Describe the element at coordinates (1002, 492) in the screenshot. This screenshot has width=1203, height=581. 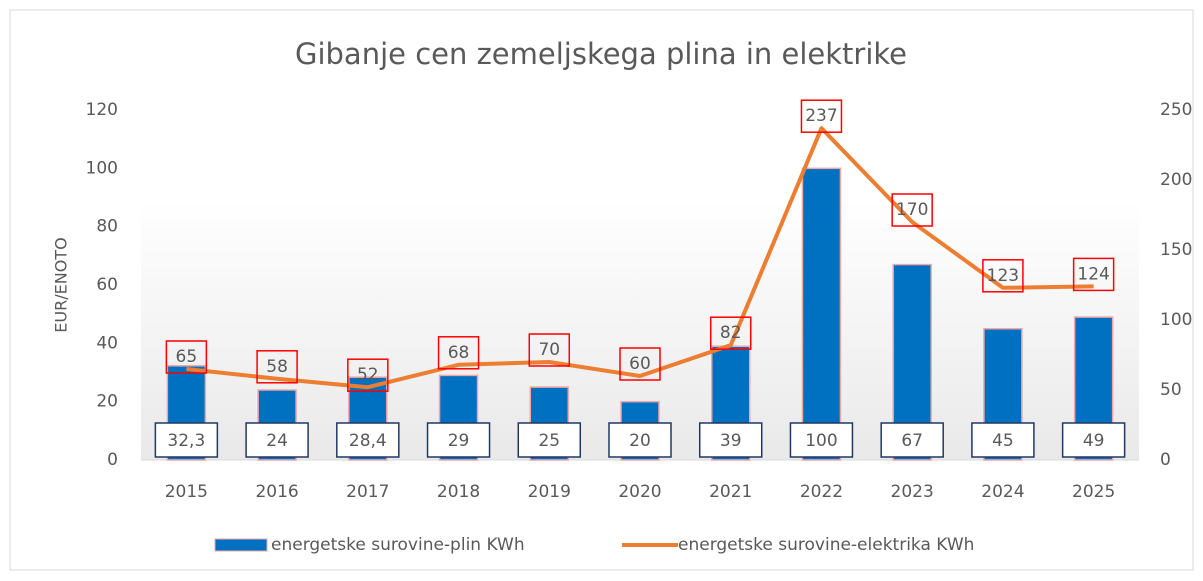
I see `x-tick-label: 2024` at that location.